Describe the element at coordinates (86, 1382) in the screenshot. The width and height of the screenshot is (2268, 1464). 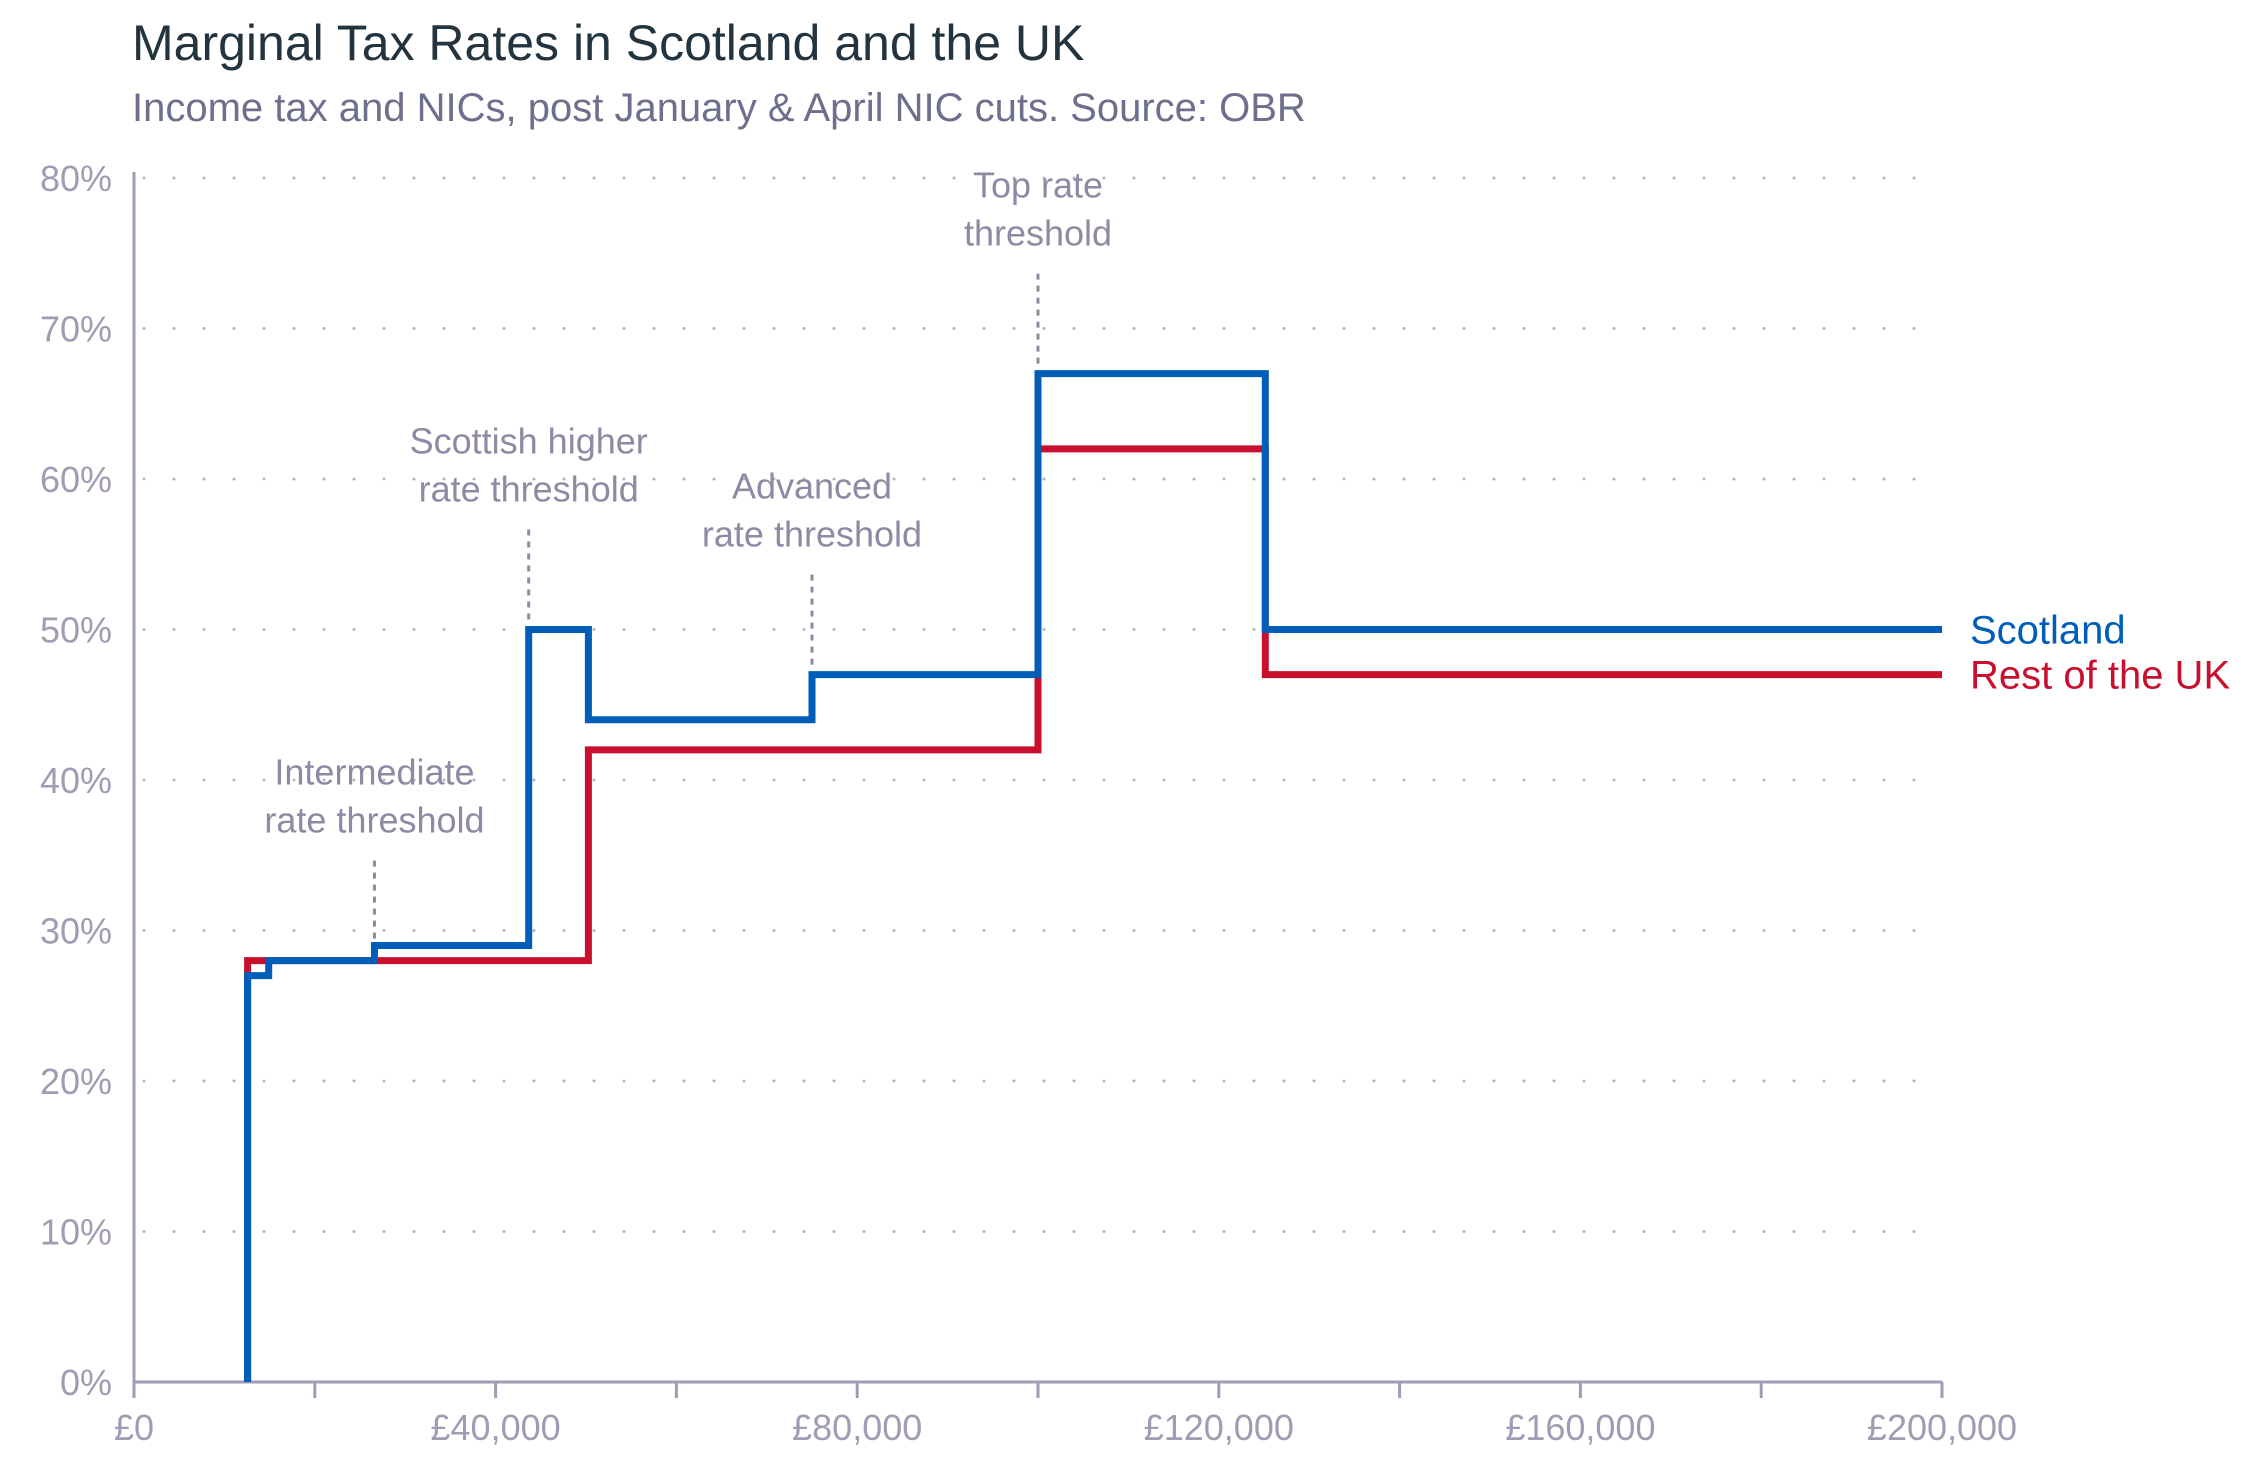
I see `y-tick-label: 0%` at that location.